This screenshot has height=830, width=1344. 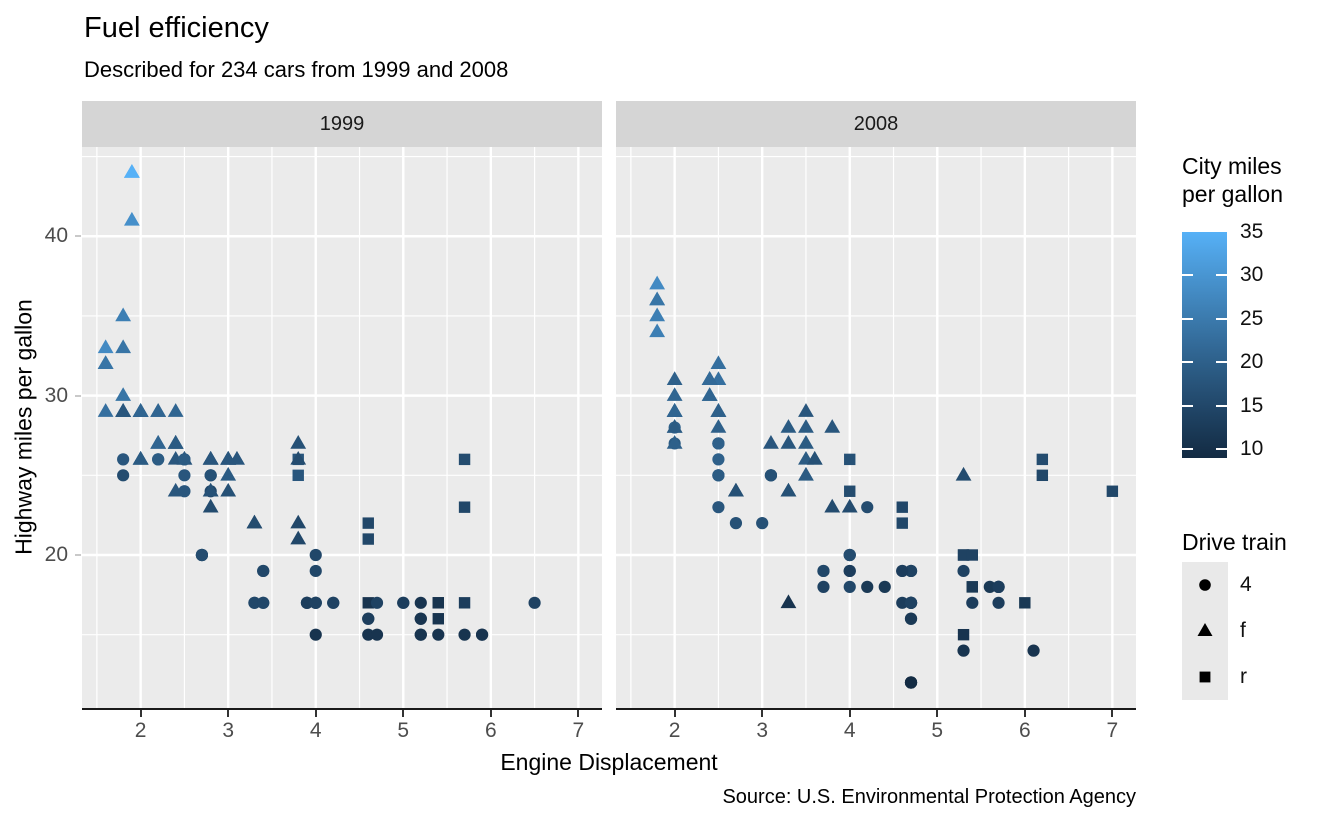 I want to click on y-tick-mark, so click(x=78, y=555).